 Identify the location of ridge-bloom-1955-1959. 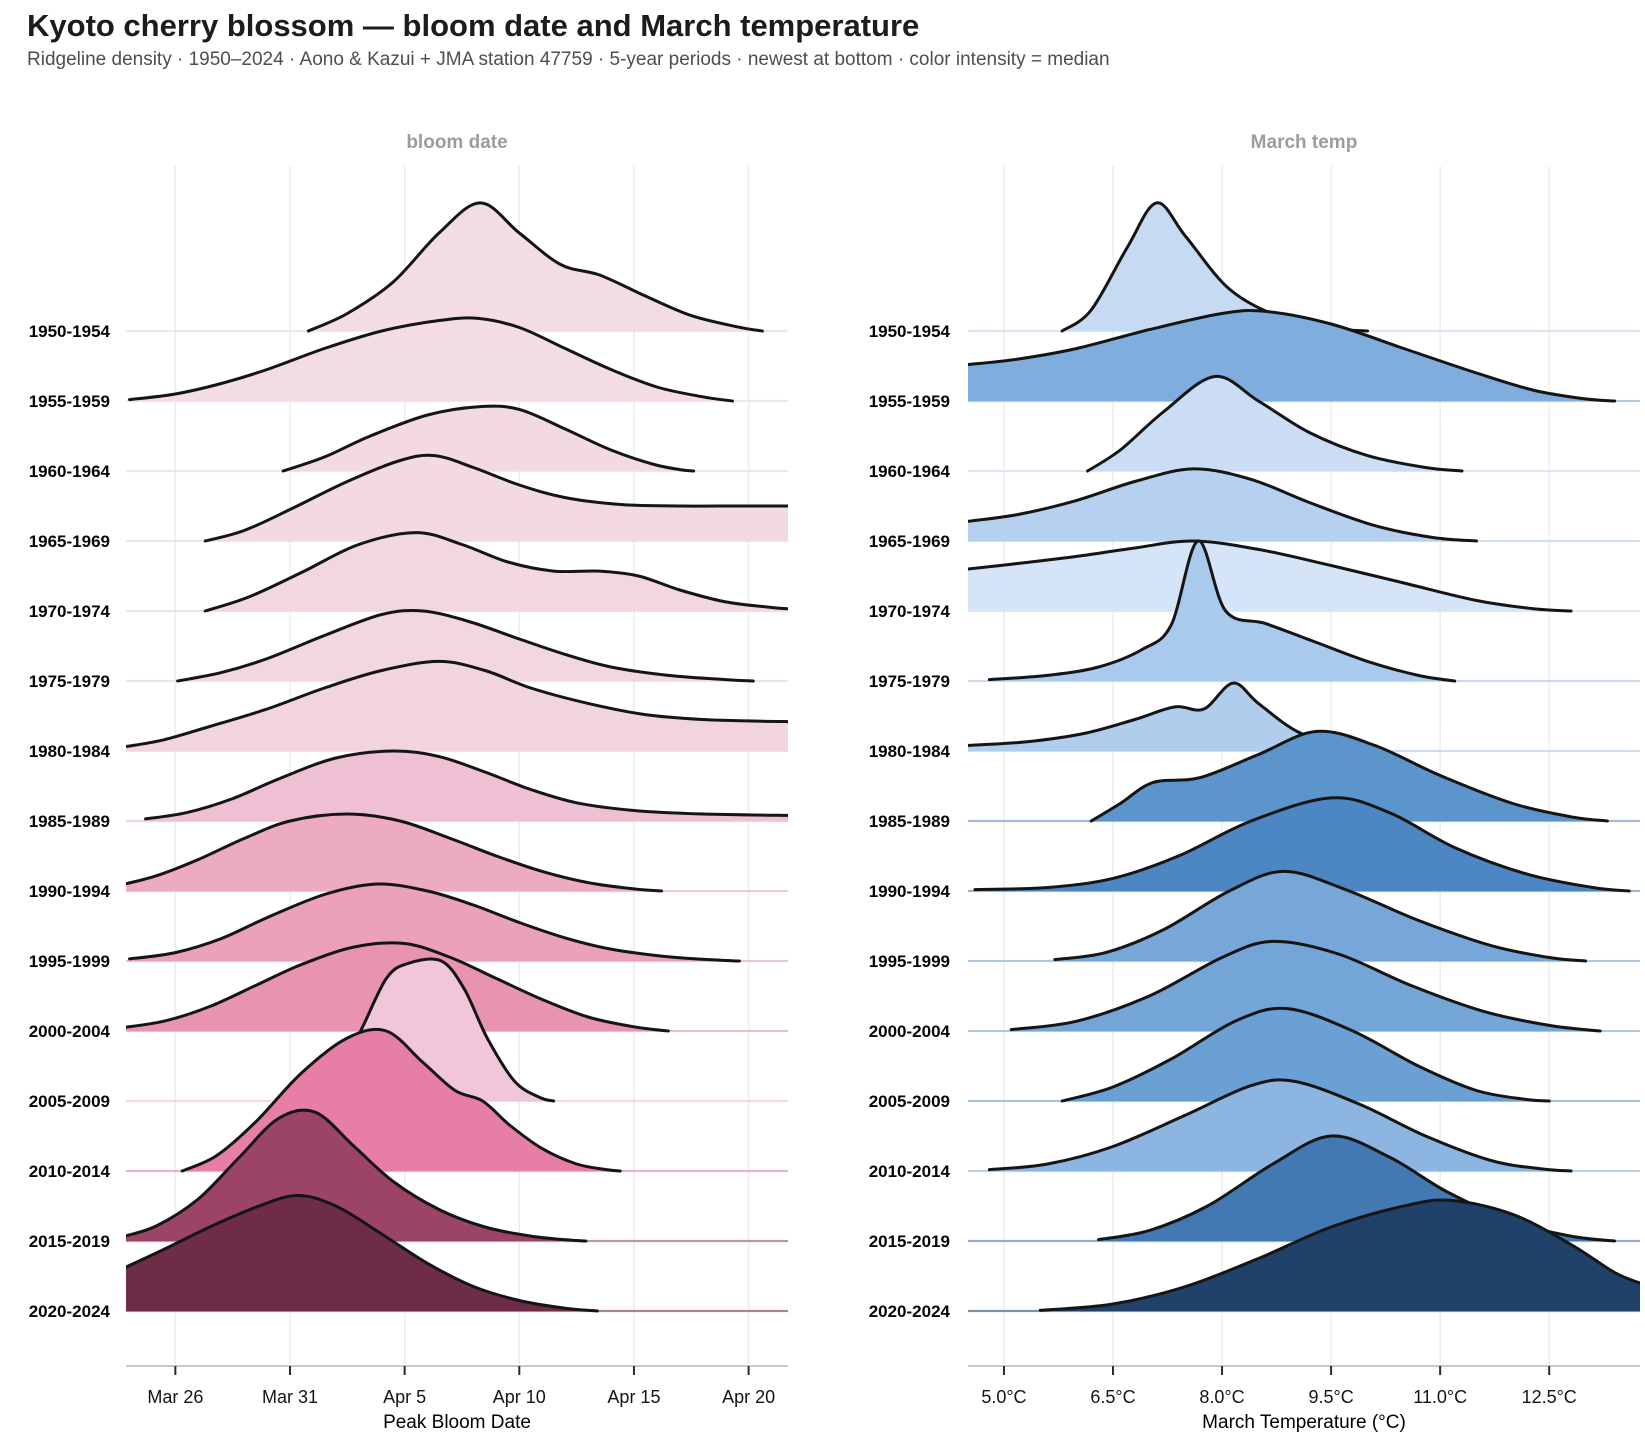
(457, 359).